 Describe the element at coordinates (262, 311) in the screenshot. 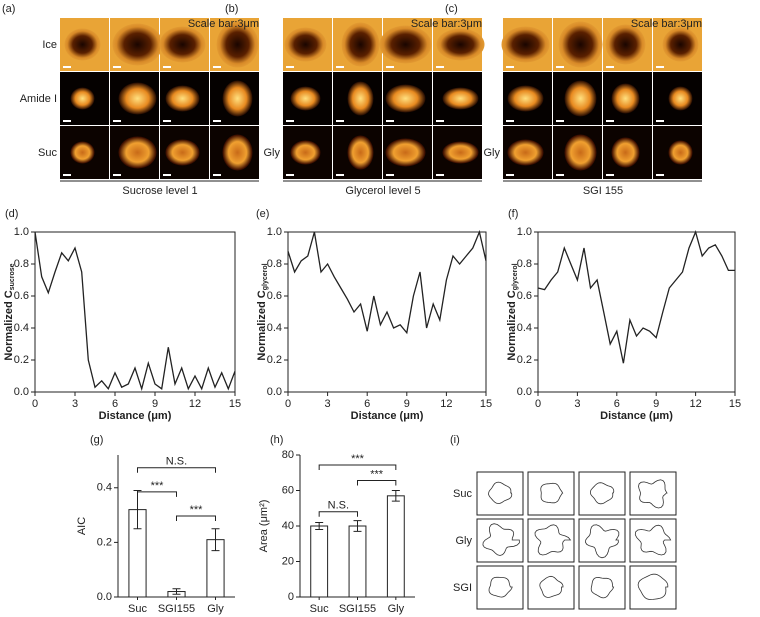

I see `y-axis-label: Normalized Cglycerol` at that location.